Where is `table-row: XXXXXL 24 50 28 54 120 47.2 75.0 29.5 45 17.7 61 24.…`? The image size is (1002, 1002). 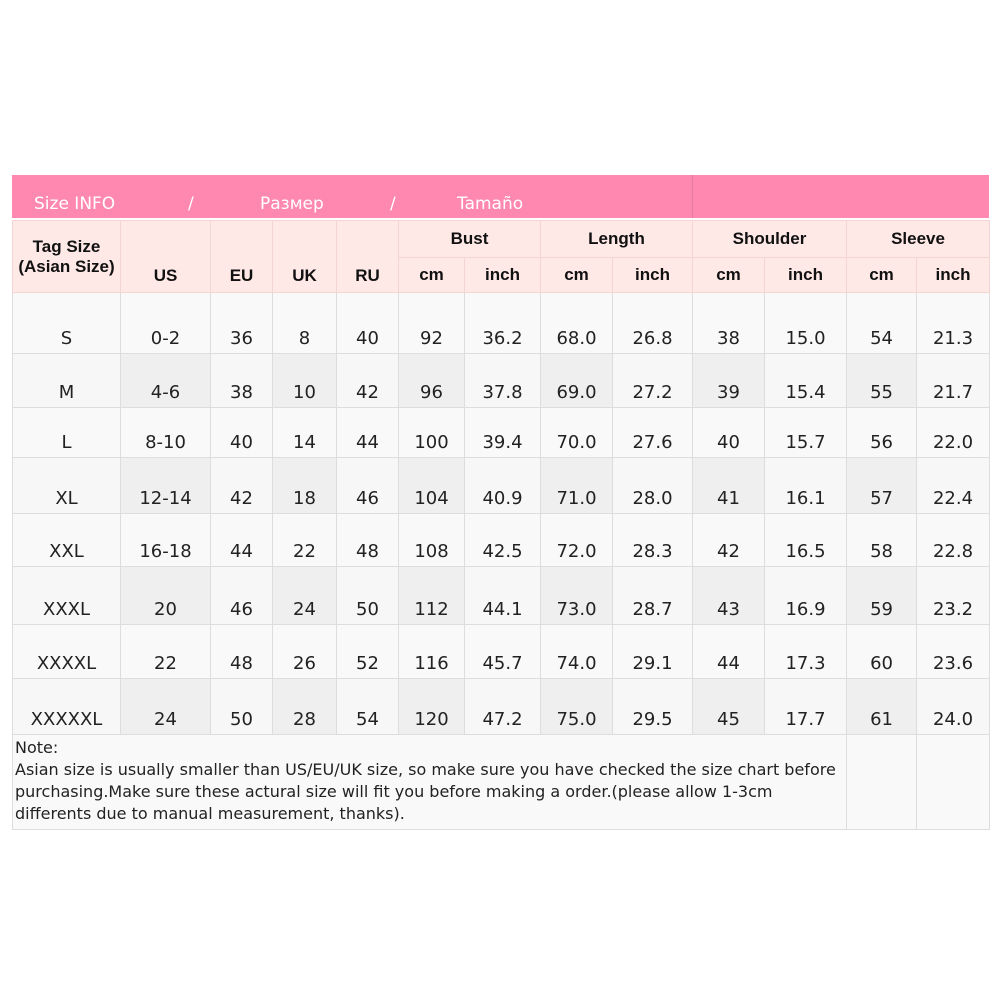 table-row: XXXXXL 24 50 28 54 120 47.2 75.0 29.5 45 17.7 61 24.… is located at coordinates (501, 706).